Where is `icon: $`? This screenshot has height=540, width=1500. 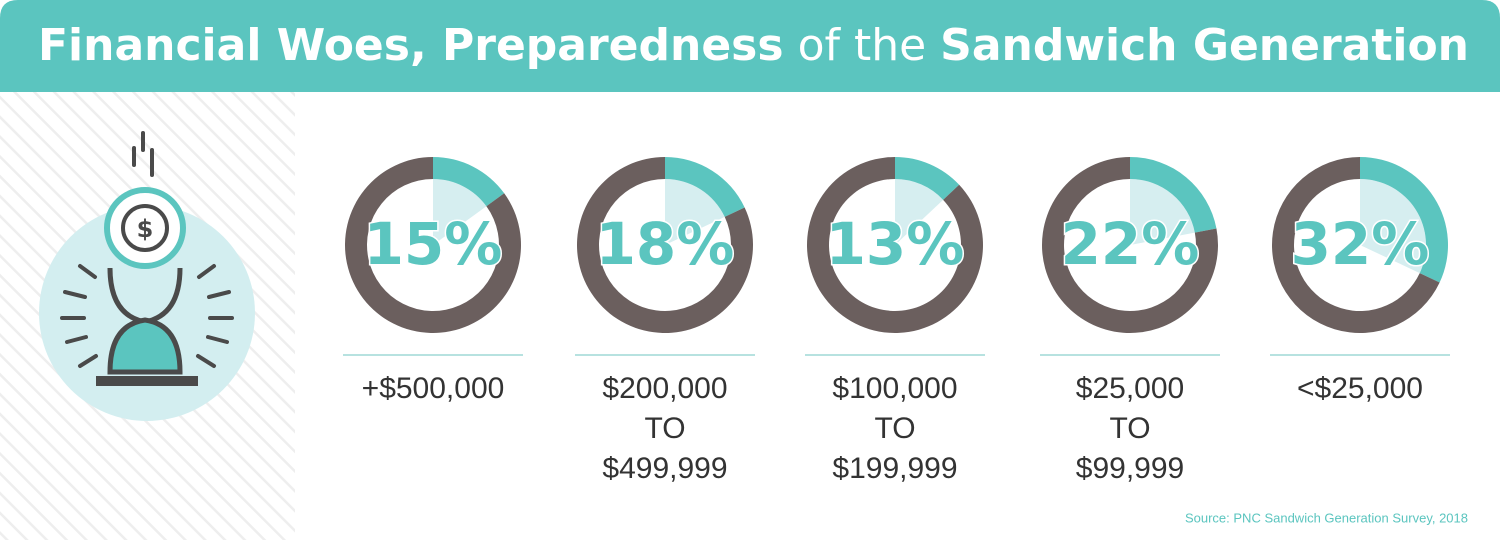
icon: $ is located at coordinates (147, 276).